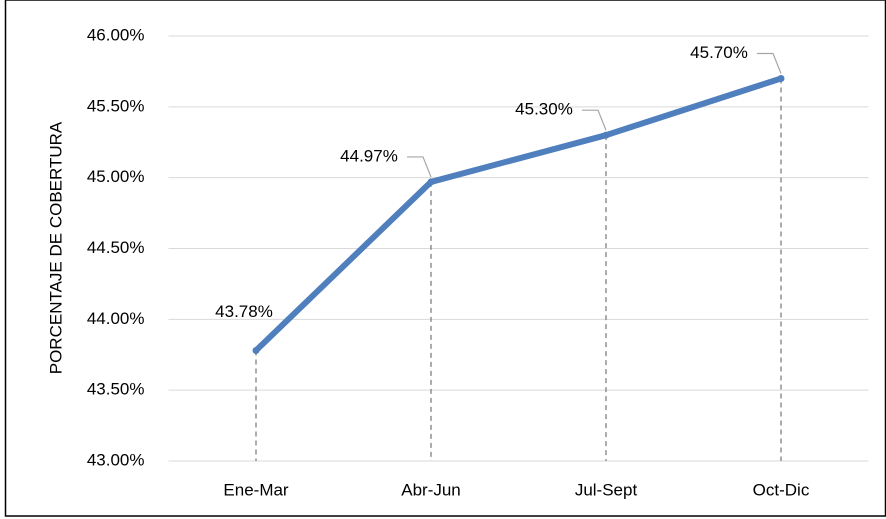  Describe the element at coordinates (606, 489) in the screenshot. I see `x-tick-label: Jul-Sept` at that location.